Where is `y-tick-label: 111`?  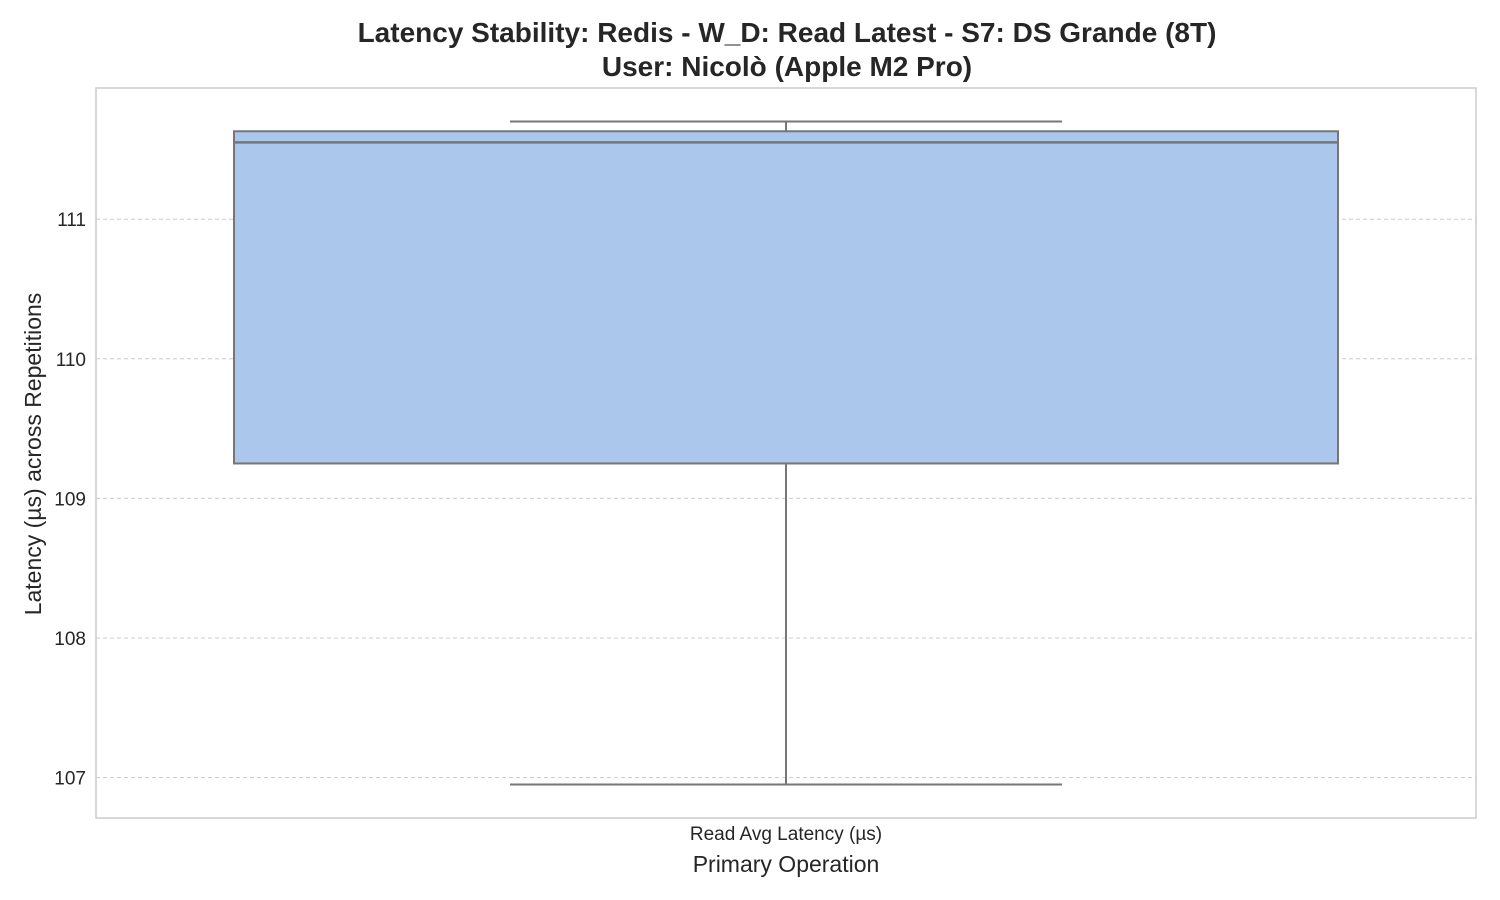 y-tick-label: 111 is located at coordinates (71, 220).